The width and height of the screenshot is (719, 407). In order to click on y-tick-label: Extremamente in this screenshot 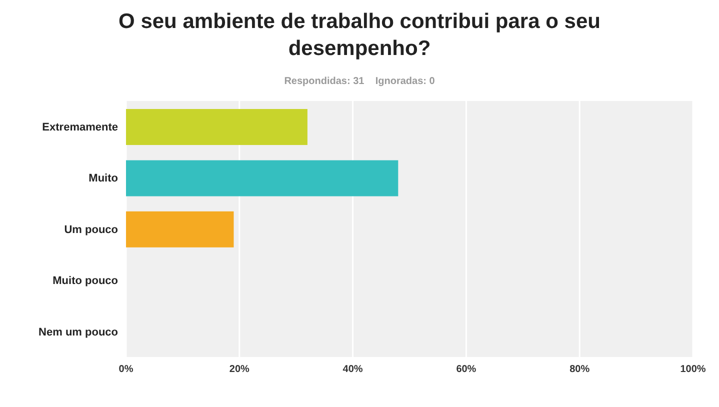, I will do `click(80, 128)`.